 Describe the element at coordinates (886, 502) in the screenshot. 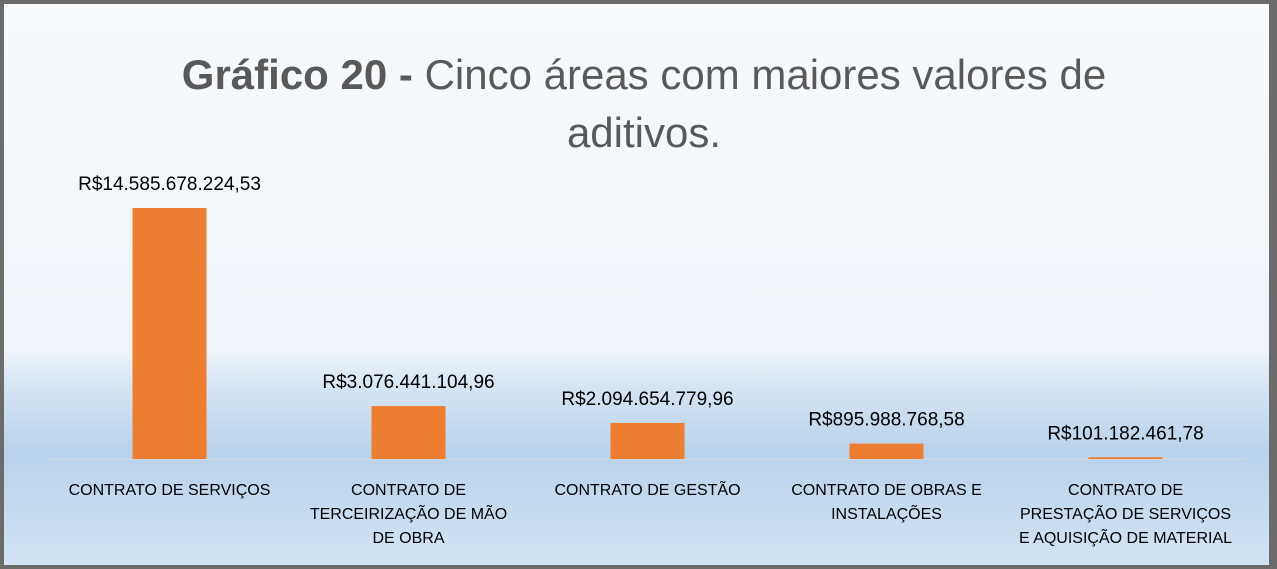

I see `x-tick-label: CONTRATO DE OBRAS E INSTALAÇÕES` at that location.